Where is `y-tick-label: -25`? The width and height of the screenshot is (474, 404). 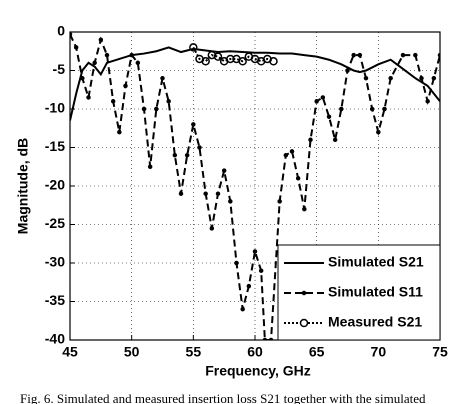
y-tick-label: -25 is located at coordinates (55, 223).